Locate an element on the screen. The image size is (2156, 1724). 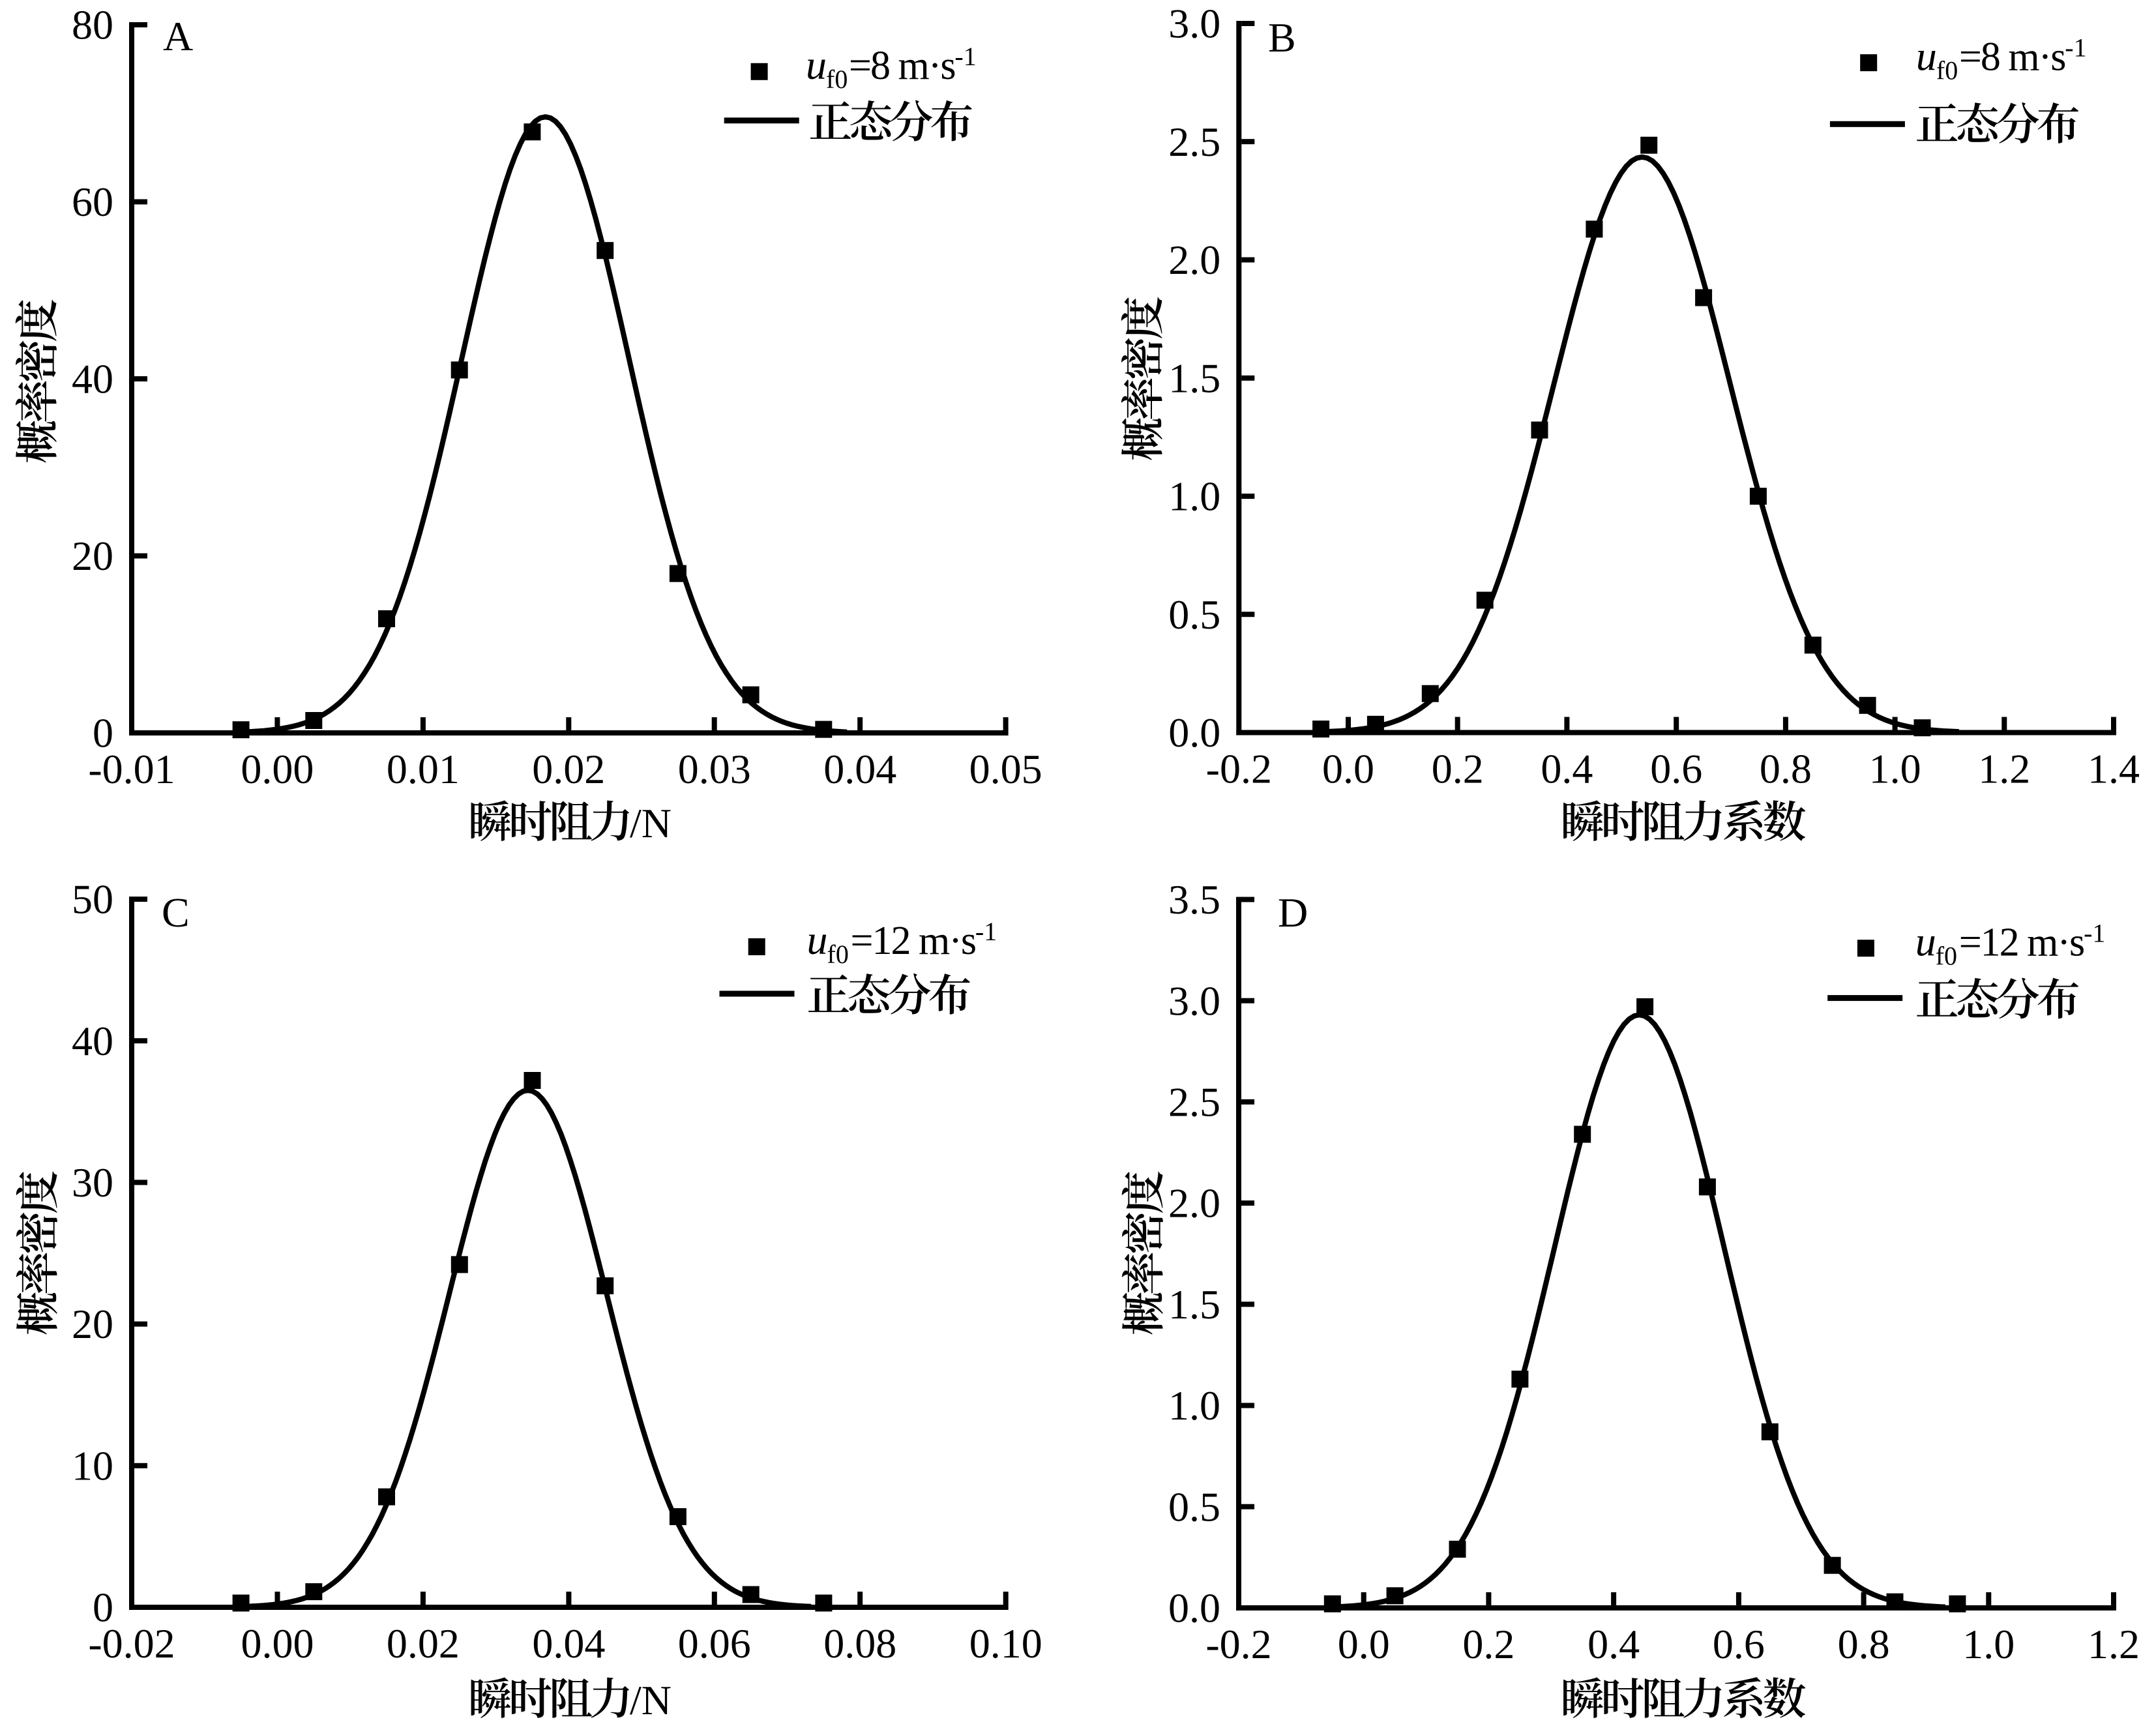
svg-text: 50 is located at coordinates (92, 899).